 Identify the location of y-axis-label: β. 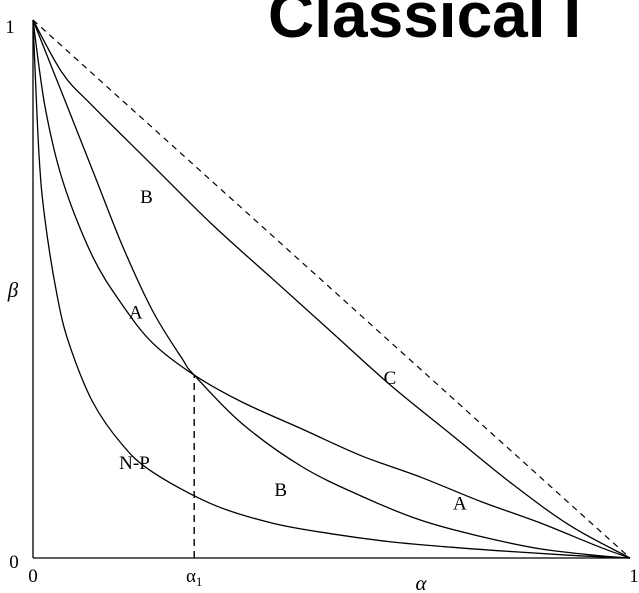
(13, 290).